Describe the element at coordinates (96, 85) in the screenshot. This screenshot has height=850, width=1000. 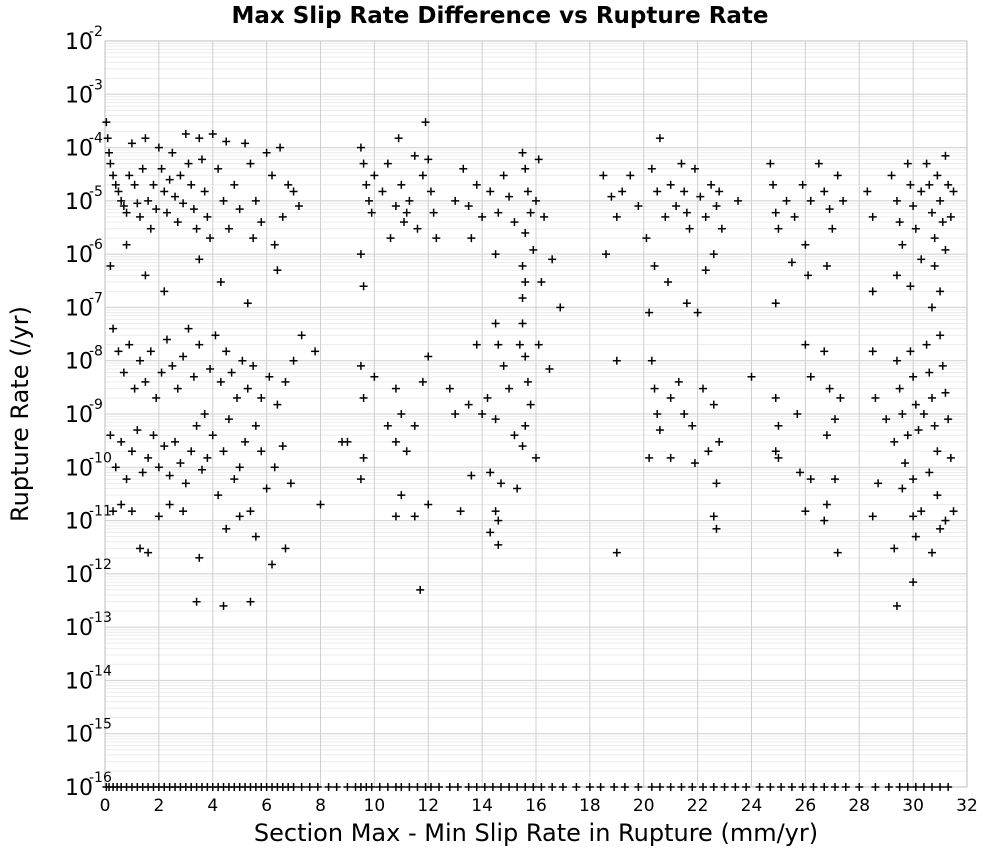
I see `y-tick-exponent: -3` at that location.